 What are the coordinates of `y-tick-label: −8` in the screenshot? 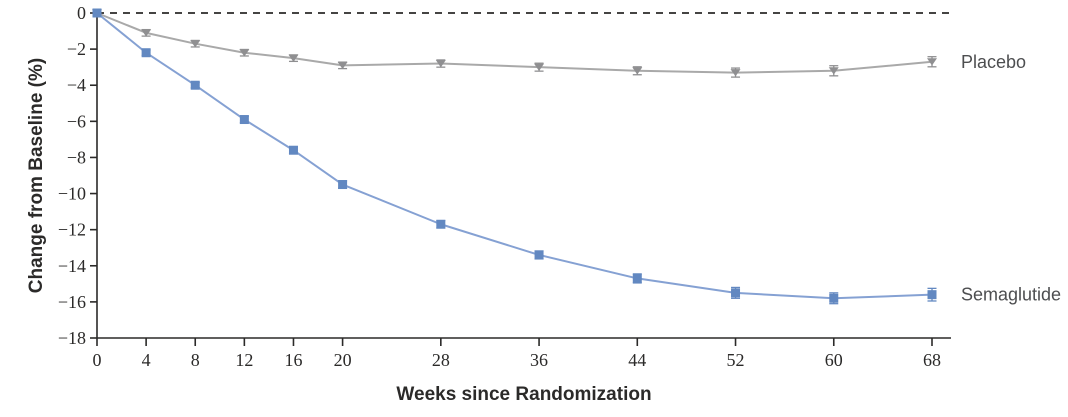 It's located at (76, 157).